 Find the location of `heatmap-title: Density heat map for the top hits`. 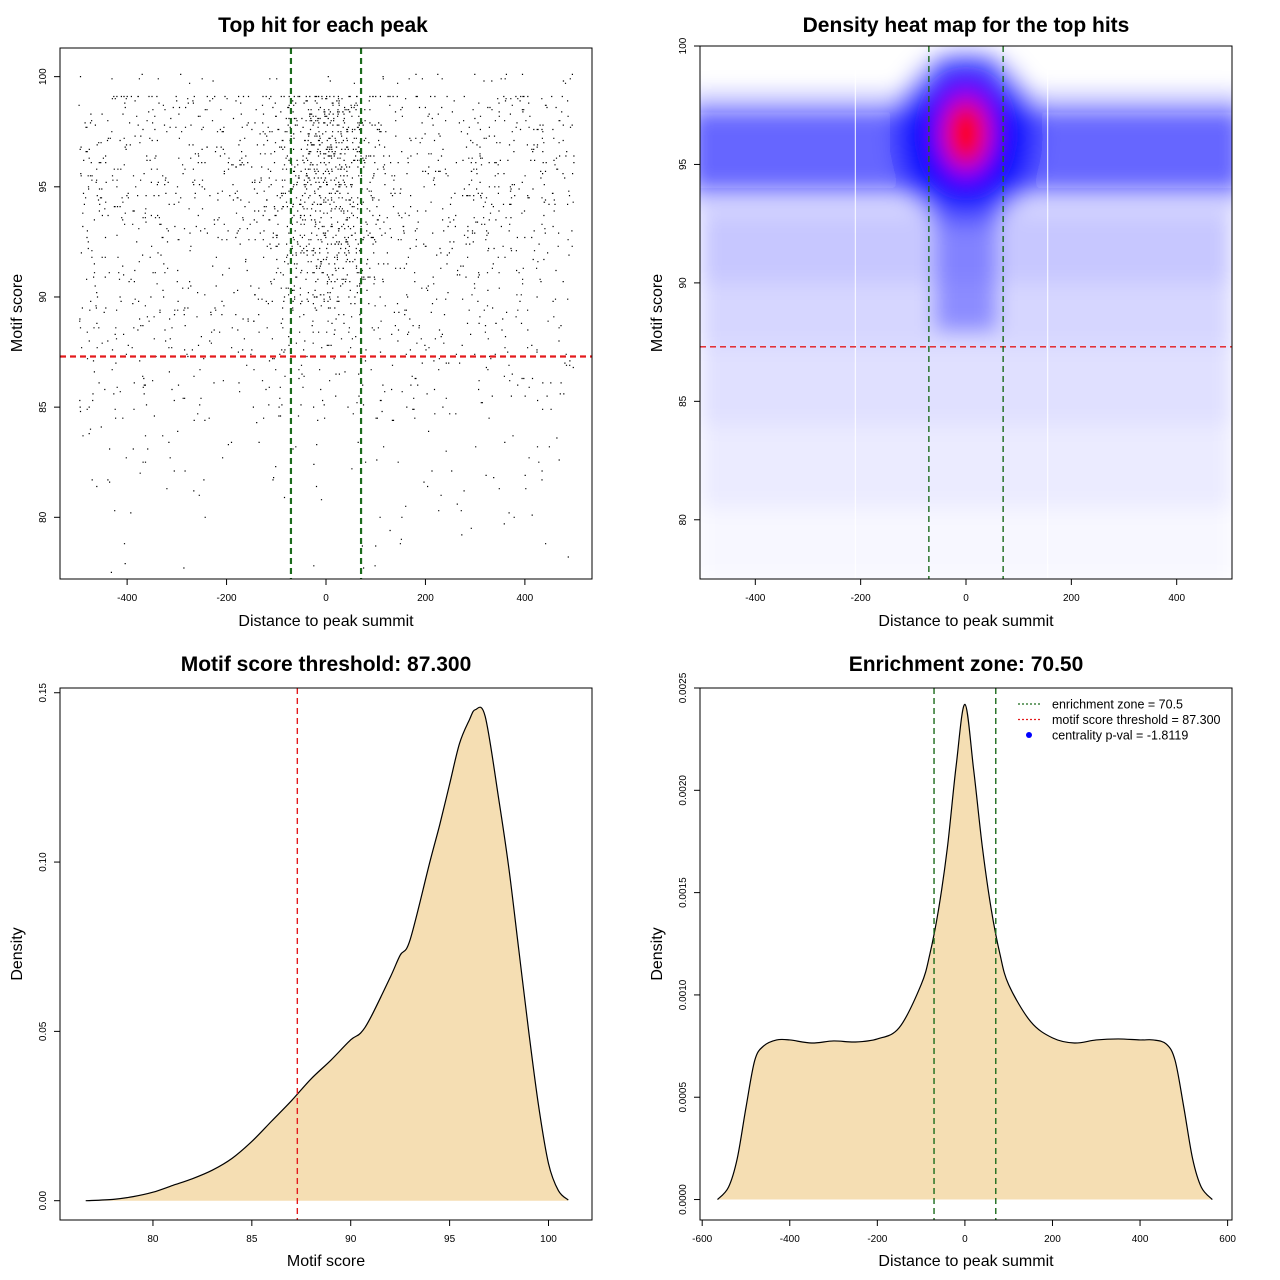

heatmap-title: Density heat map for the top hits is located at coordinates (966, 25).